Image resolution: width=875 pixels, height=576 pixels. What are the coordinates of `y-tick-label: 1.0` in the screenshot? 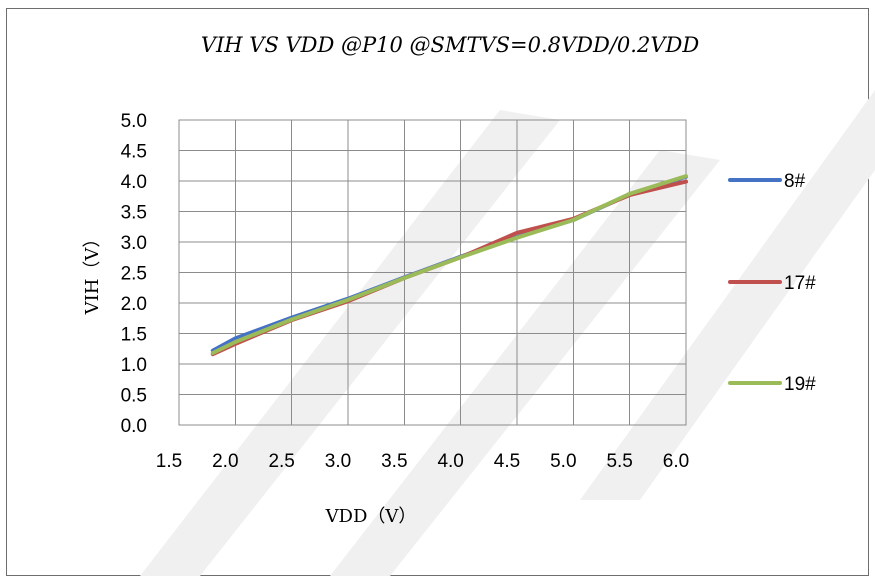 It's located at (134, 365).